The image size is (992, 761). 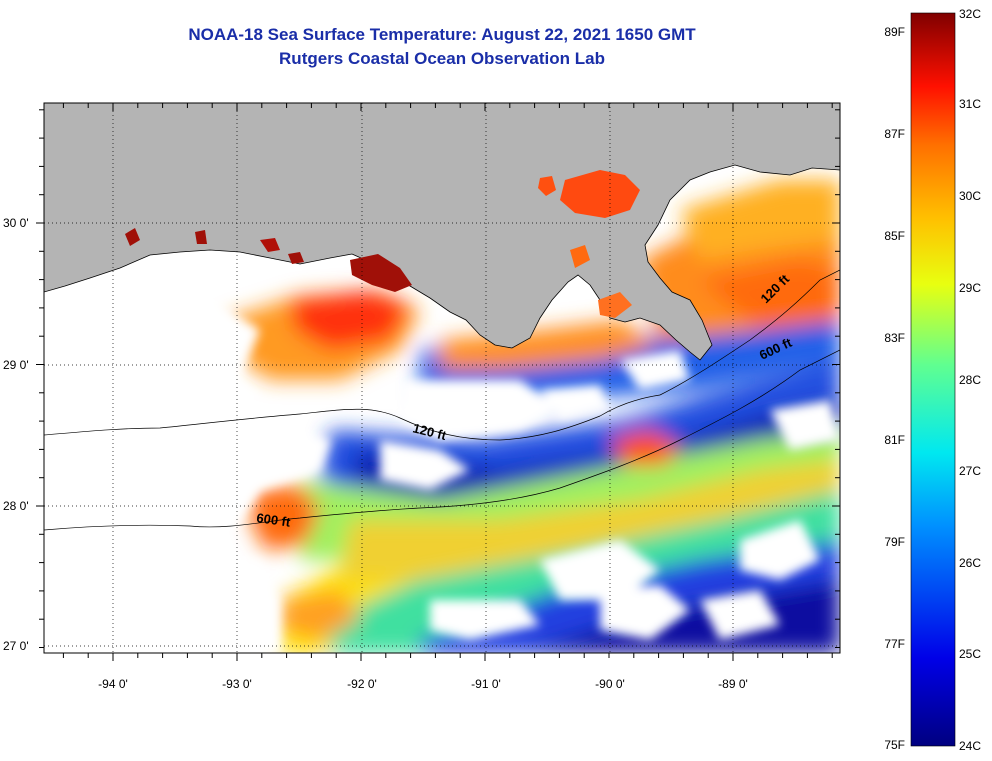 What do you see at coordinates (894, 440) in the screenshot?
I see `colorbar-f-label: 81F` at bounding box center [894, 440].